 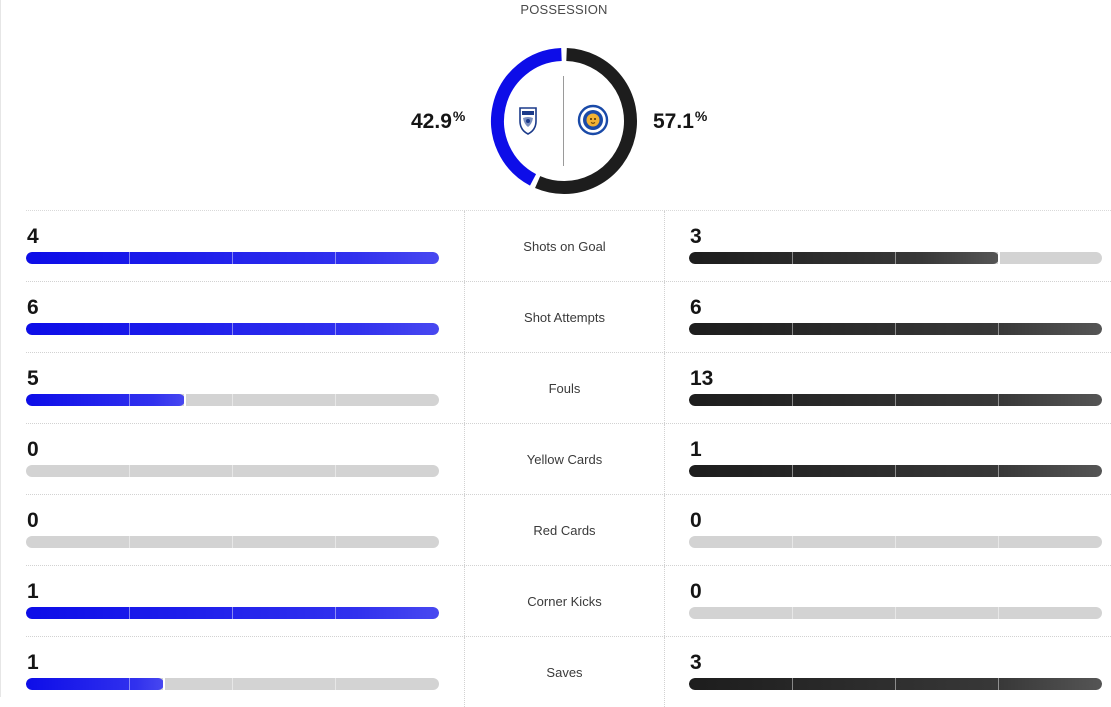 I want to click on home-stat-cell: 6, so click(x=233, y=317).